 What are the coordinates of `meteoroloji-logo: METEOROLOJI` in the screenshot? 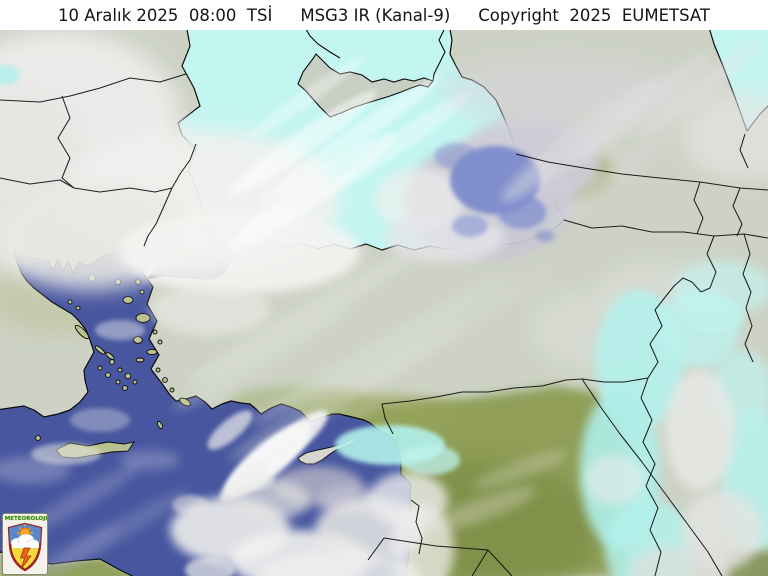 It's located at (25, 544).